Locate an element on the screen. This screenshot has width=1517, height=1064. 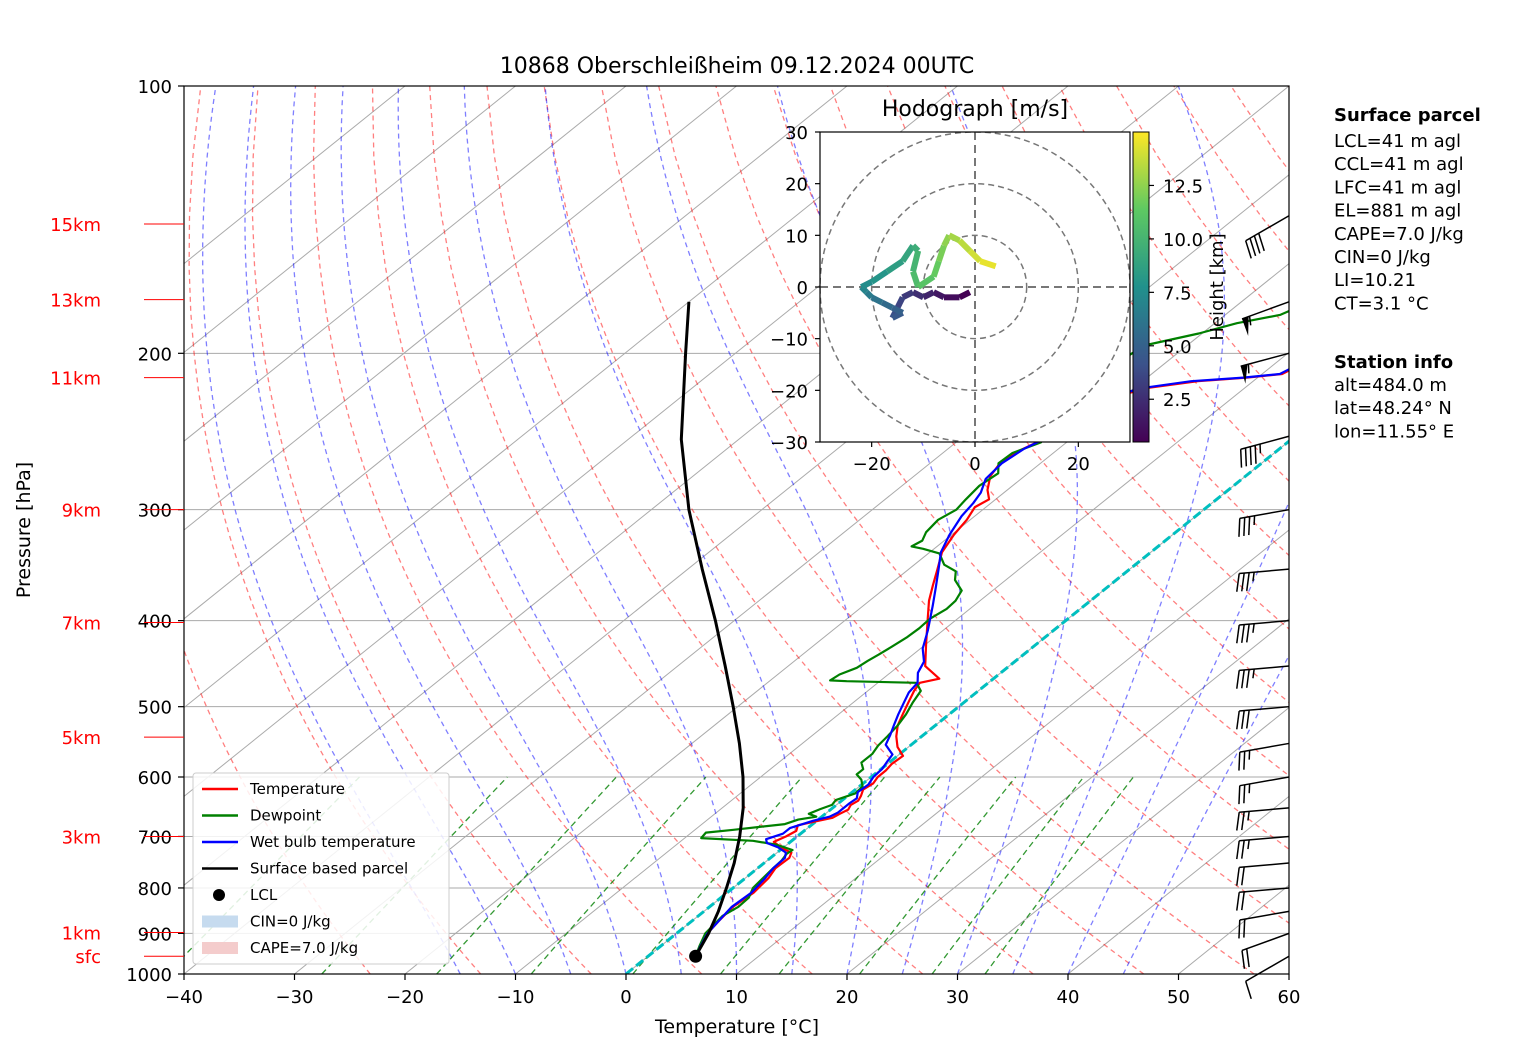
lcl-marker is located at coordinates (695, 956).